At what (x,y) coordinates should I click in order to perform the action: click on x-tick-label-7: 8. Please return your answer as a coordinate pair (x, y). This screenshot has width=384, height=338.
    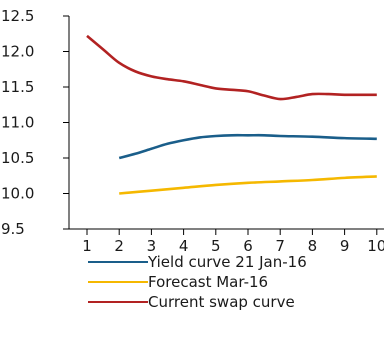
    Looking at the image, I should click on (313, 246).